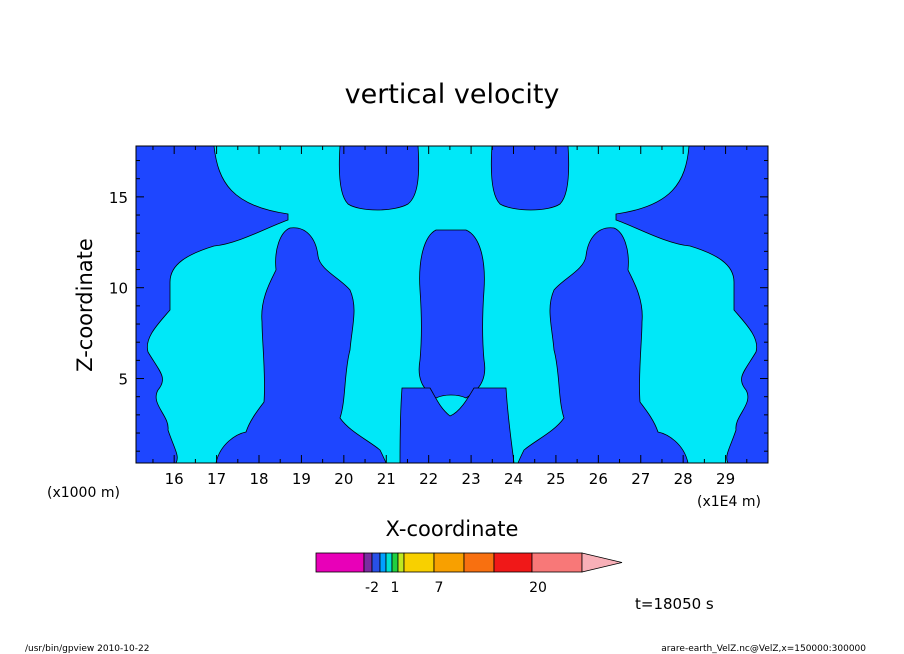 The width and height of the screenshot is (904, 654). I want to click on x-scale-note: (x1E4 m), so click(729, 502).